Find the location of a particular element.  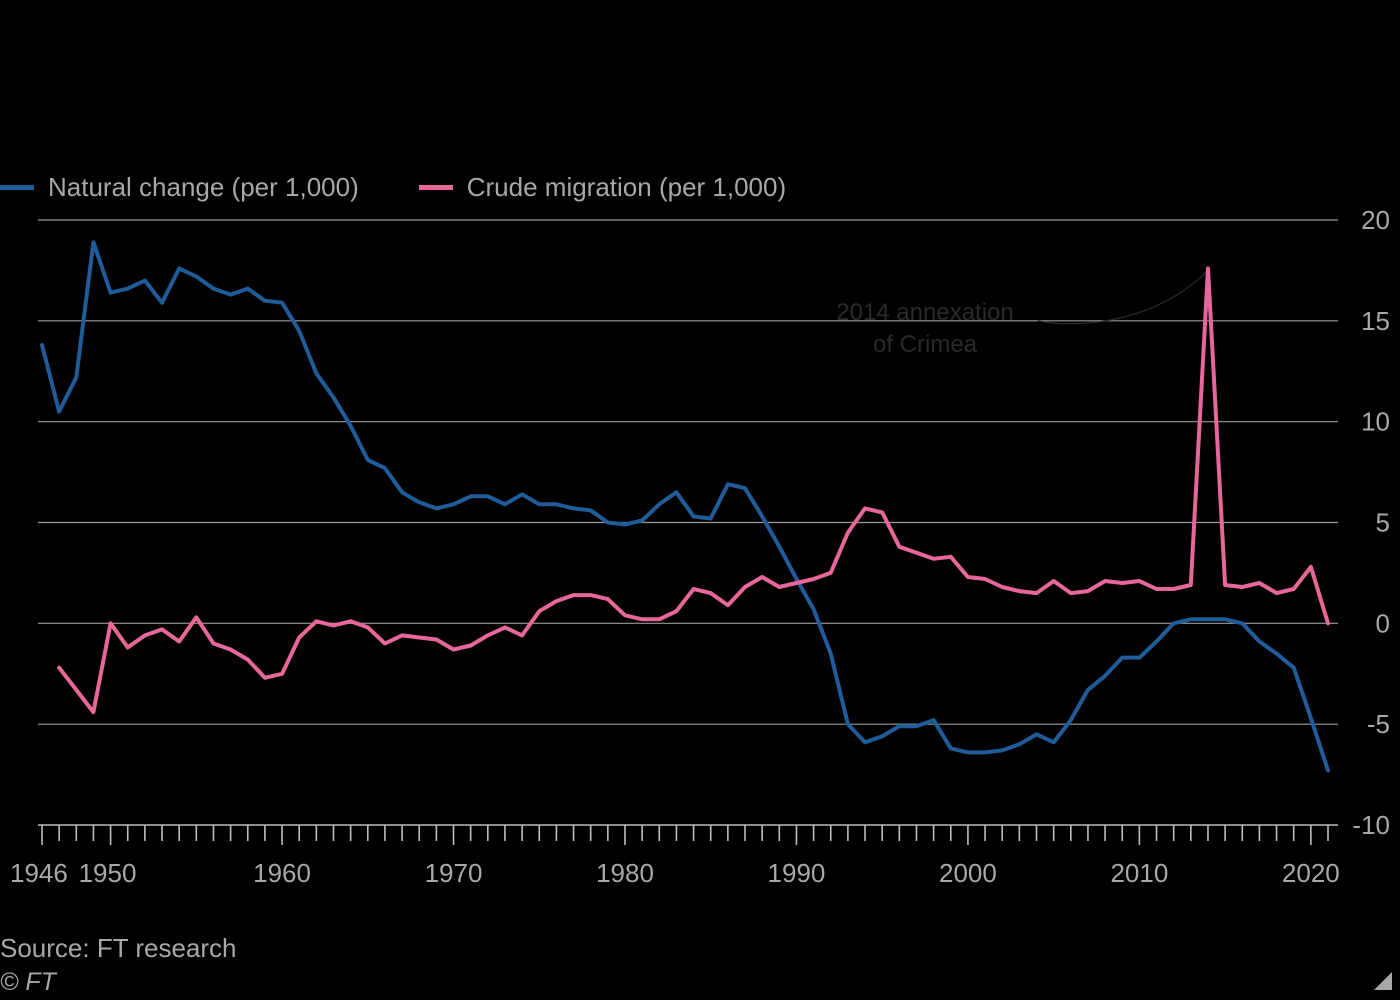

legend-item-crude-migration: Crude migration (per 1,000) is located at coordinates (602, 187).